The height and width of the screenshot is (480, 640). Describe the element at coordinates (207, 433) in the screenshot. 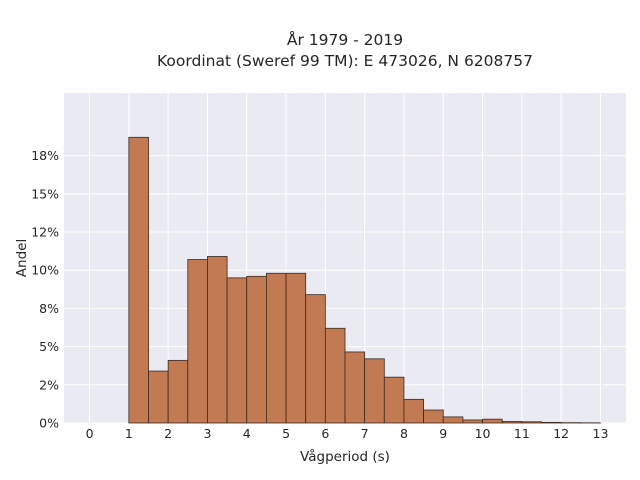

I see `x-tick-label: 3` at that location.